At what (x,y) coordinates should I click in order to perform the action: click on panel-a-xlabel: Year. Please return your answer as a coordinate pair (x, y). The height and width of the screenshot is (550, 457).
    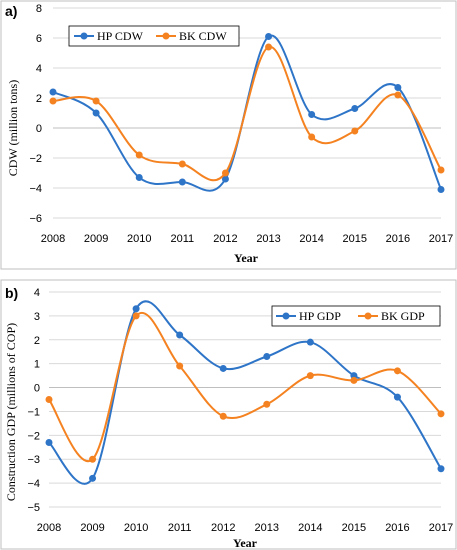
    Looking at the image, I should click on (246, 258).